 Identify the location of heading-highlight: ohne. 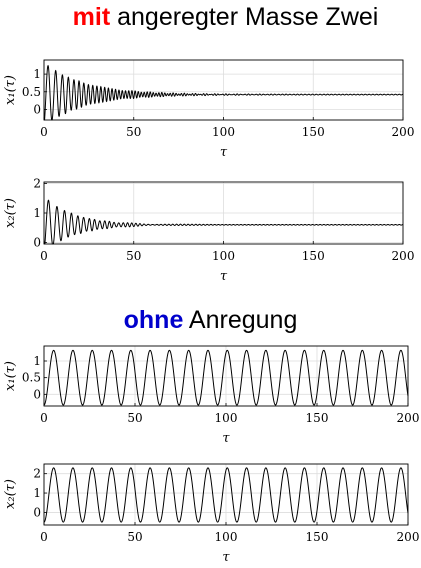
(153, 320).